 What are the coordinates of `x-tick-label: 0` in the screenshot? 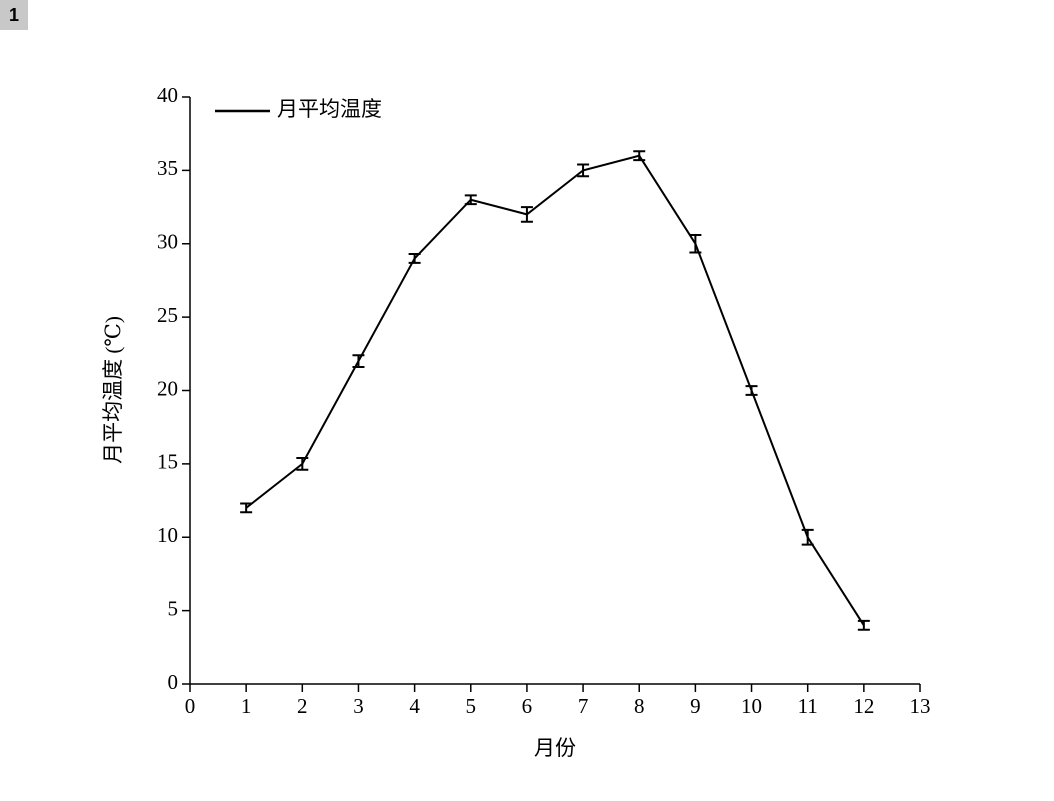 It's located at (190, 706).